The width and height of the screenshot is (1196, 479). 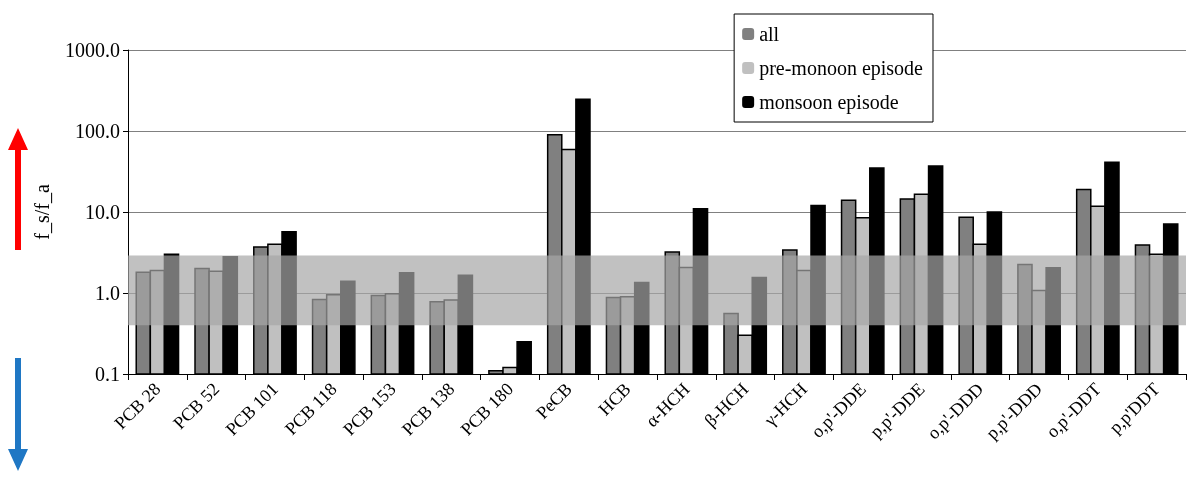 I want to click on x-tick-label: PCB 153, so click(x=369, y=409).